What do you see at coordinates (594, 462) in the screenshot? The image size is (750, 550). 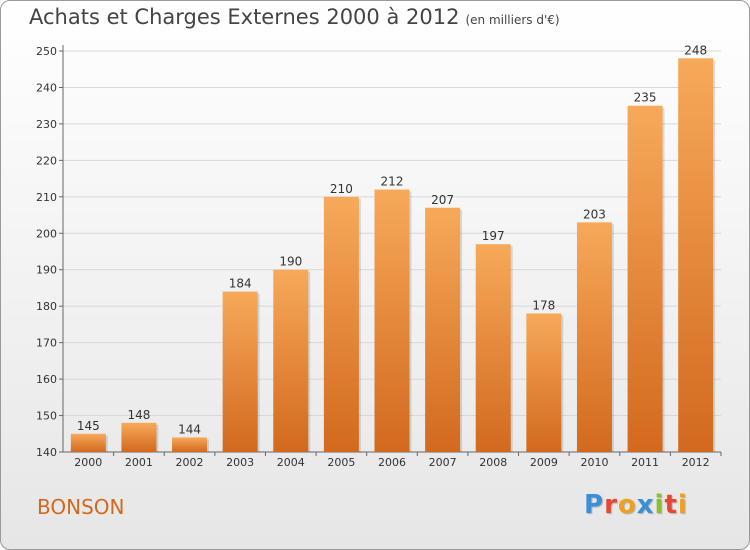 I see `x-tick-label: 2010` at bounding box center [594, 462].